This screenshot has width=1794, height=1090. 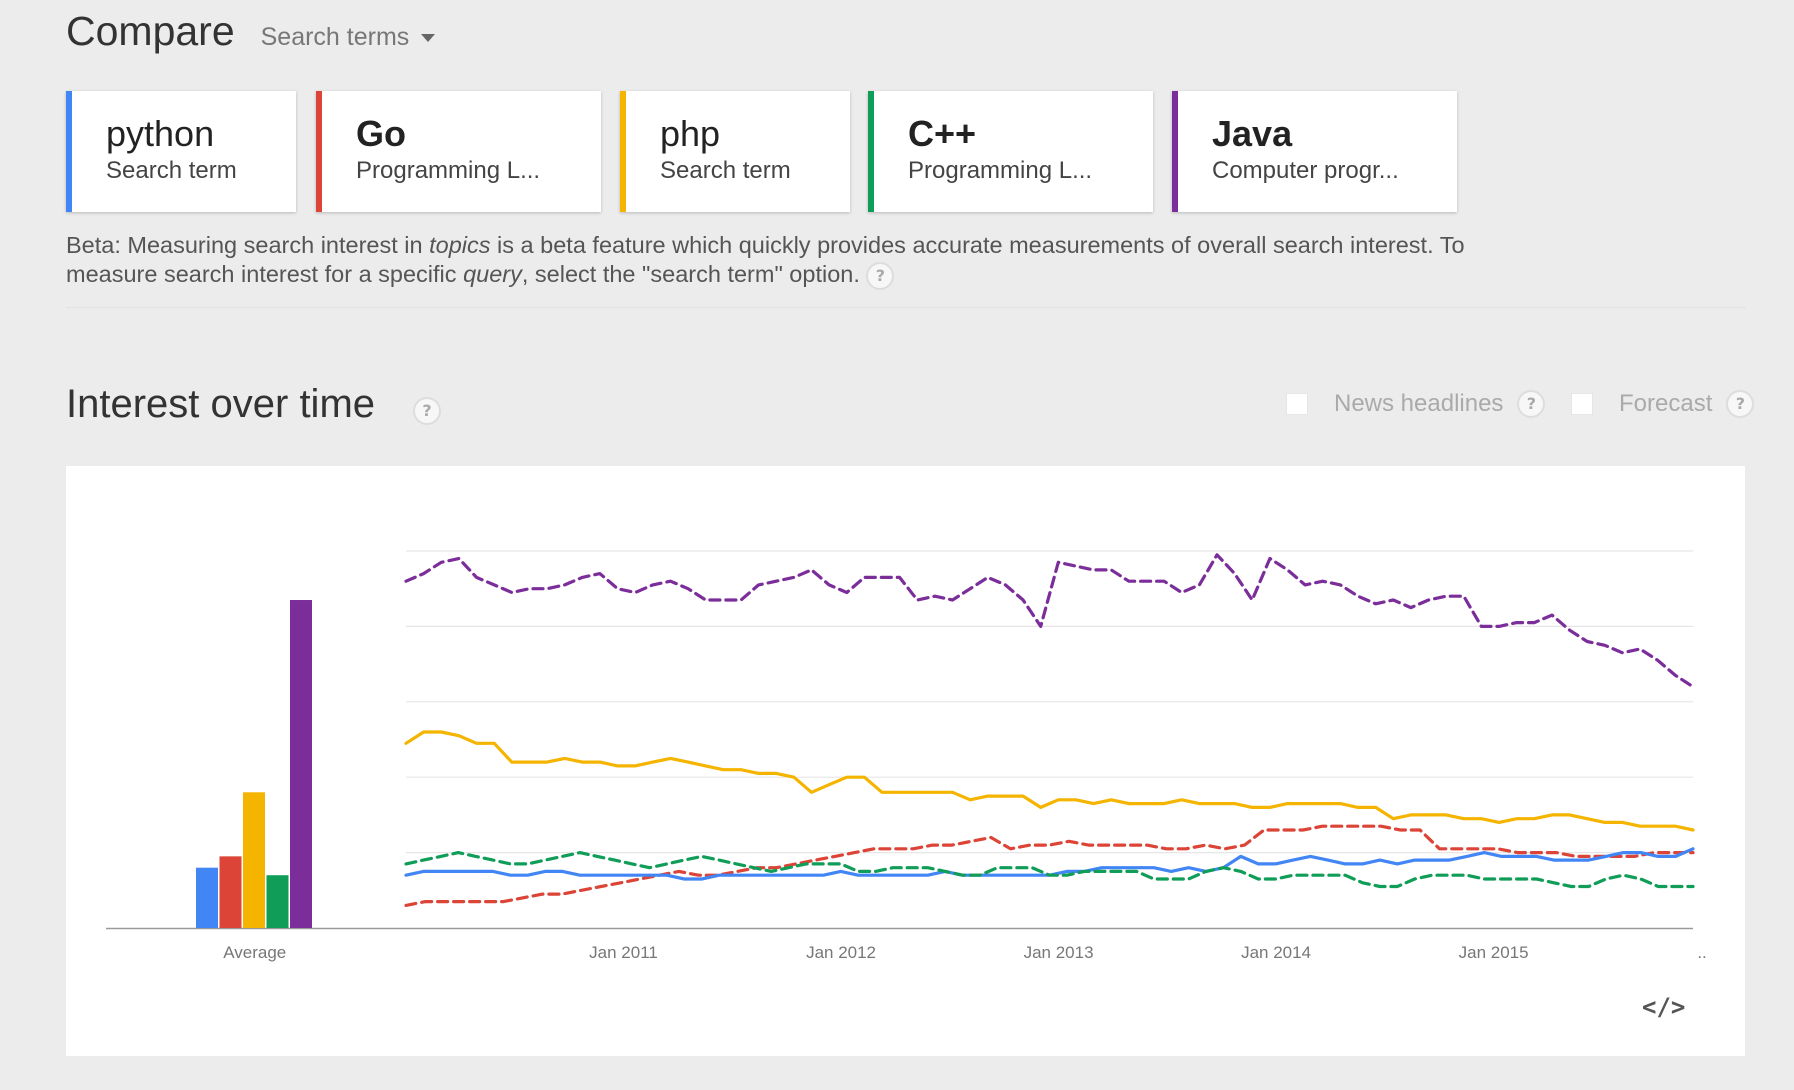 I want to click on term-card-php: php Search term, so click(x=735, y=151).